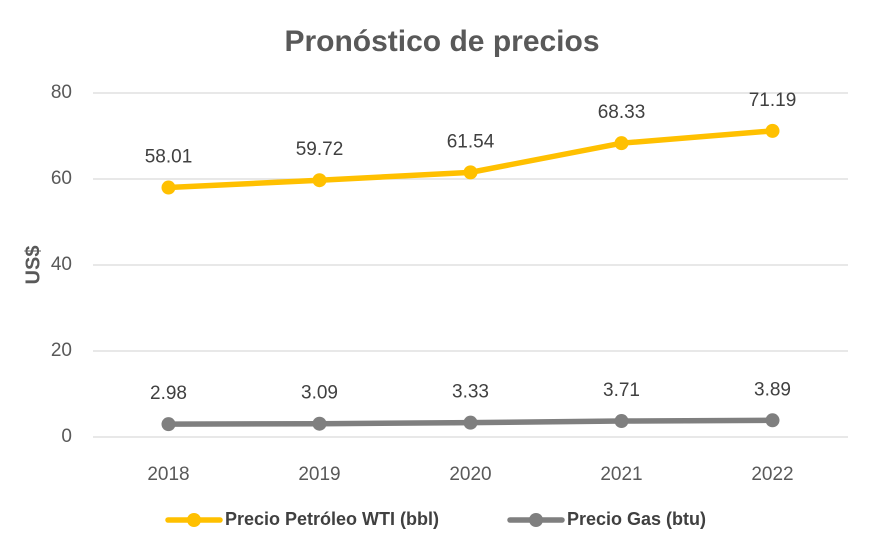  I want to click on data-label: 58.01, so click(169, 157).